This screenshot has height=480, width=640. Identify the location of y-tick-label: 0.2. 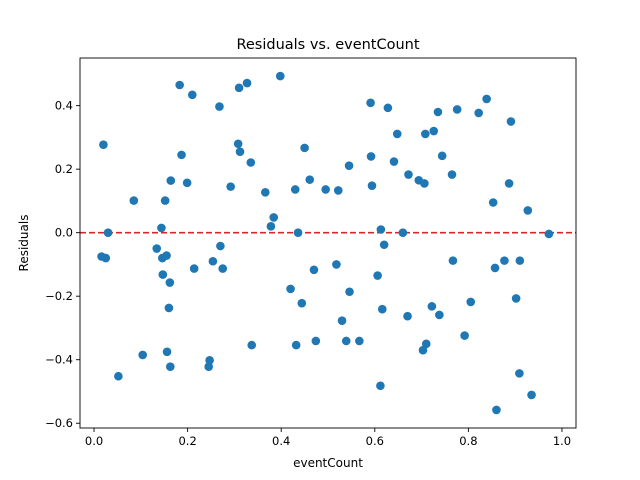
(64, 169).